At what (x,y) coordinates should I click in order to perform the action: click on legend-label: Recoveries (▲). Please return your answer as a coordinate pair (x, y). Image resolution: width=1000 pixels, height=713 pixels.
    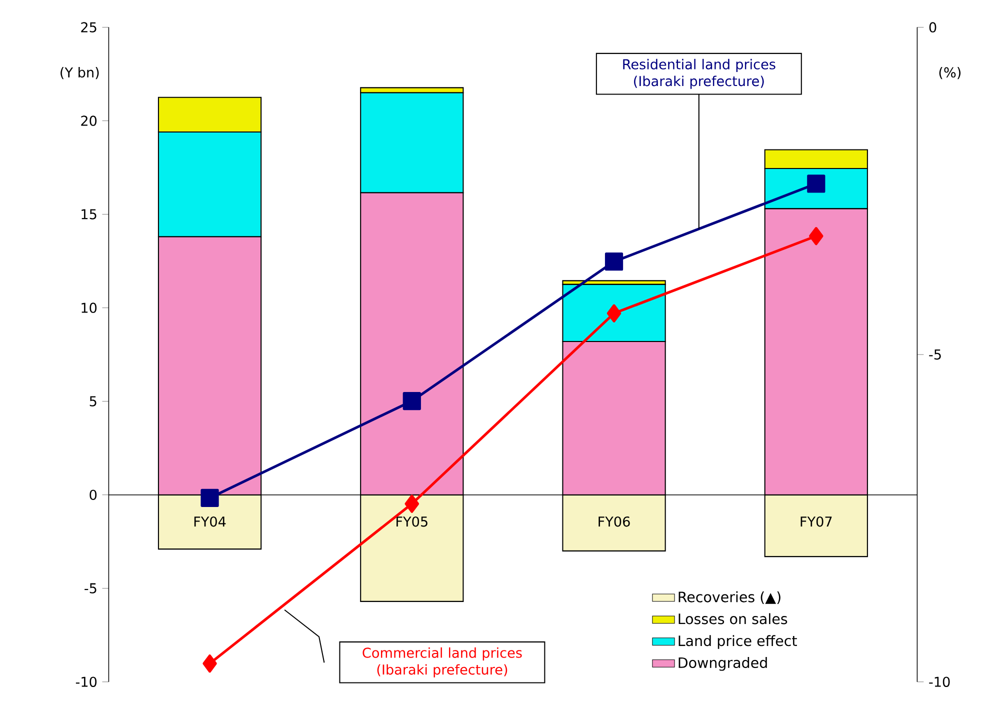
    Looking at the image, I should click on (729, 597).